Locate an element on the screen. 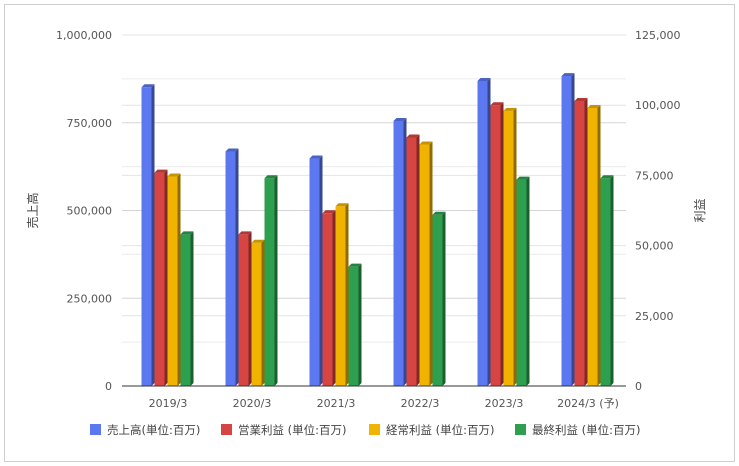  right-axis-title: 利益 is located at coordinates (700, 210).